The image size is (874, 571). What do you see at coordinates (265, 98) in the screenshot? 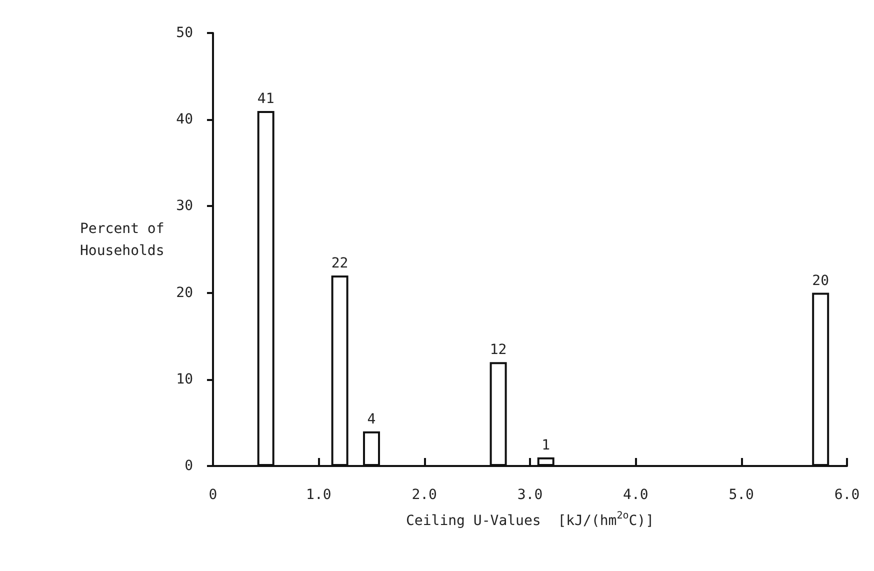
I see `data-label: 41` at bounding box center [265, 98].